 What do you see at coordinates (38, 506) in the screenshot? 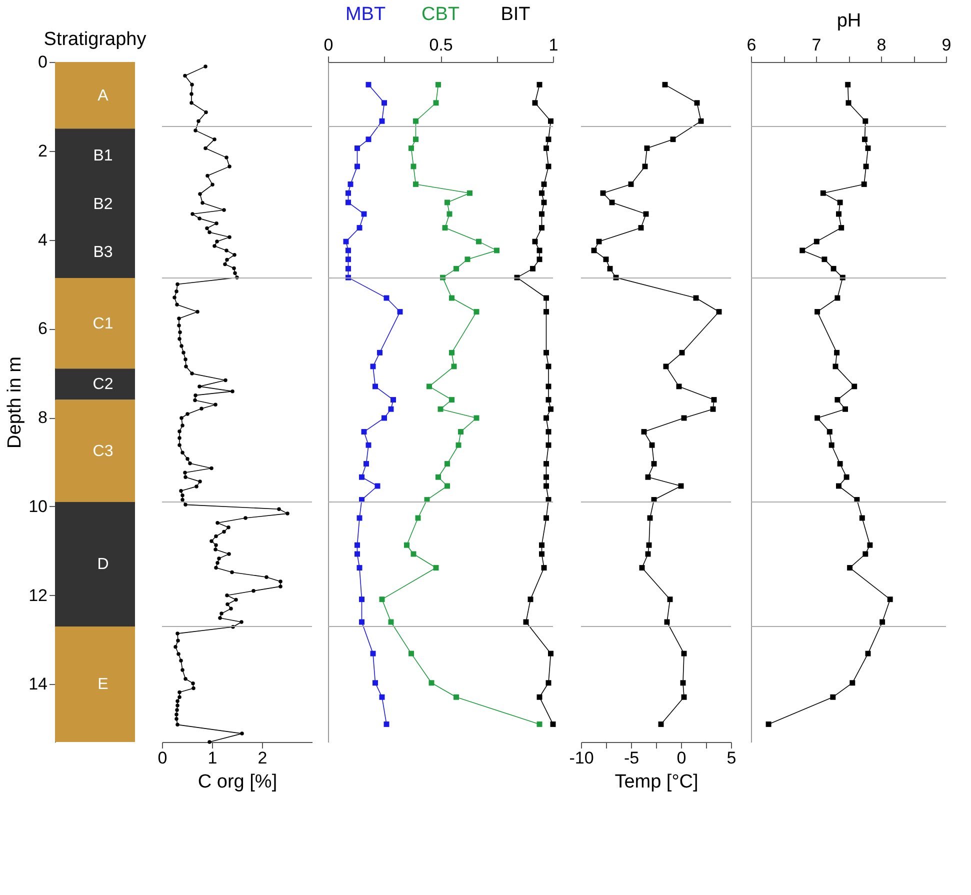
I see `y-tick-label: 10` at bounding box center [38, 506].